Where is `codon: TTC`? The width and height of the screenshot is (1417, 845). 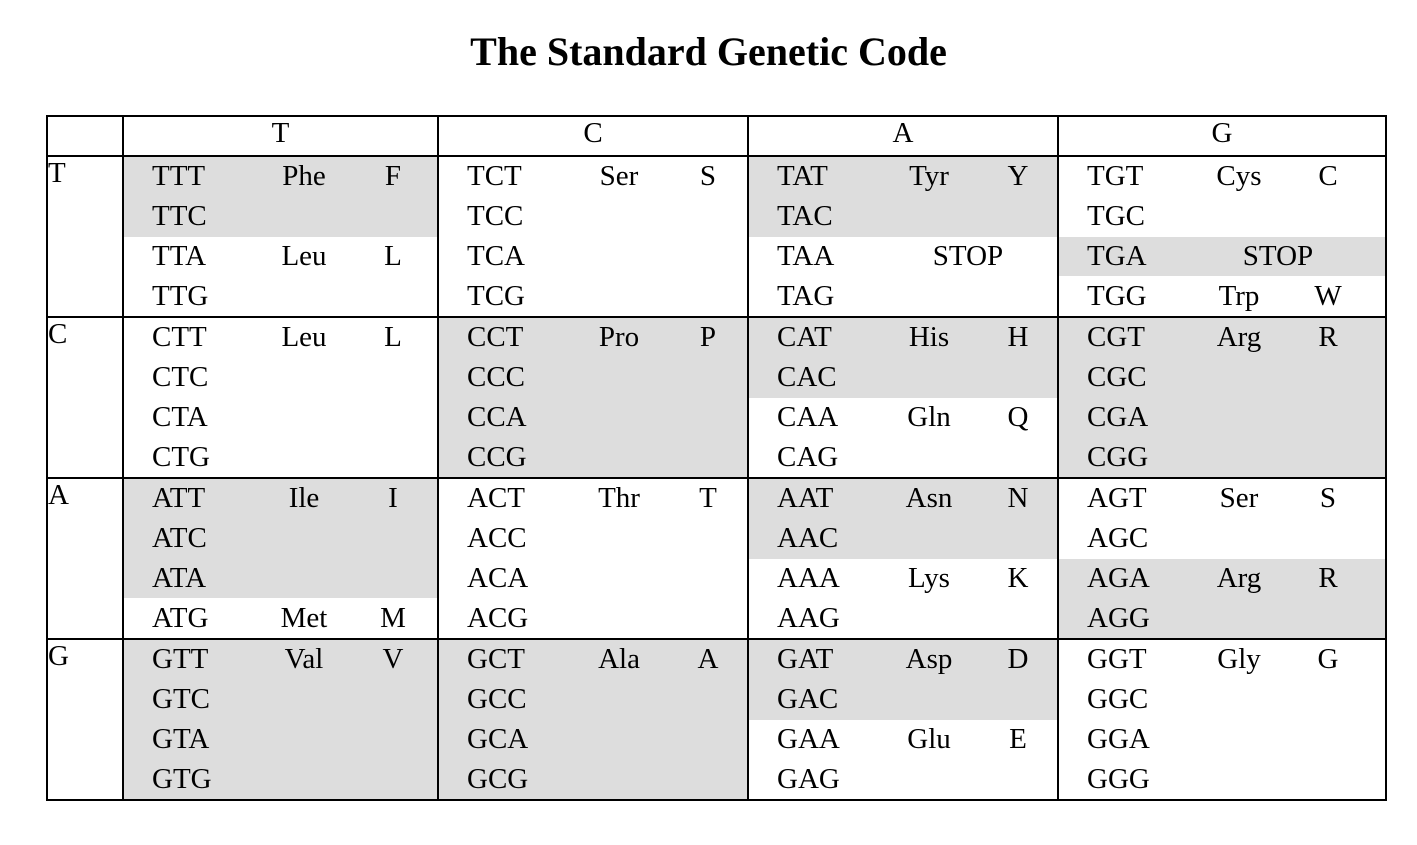 codon: TTC is located at coordinates (179, 216).